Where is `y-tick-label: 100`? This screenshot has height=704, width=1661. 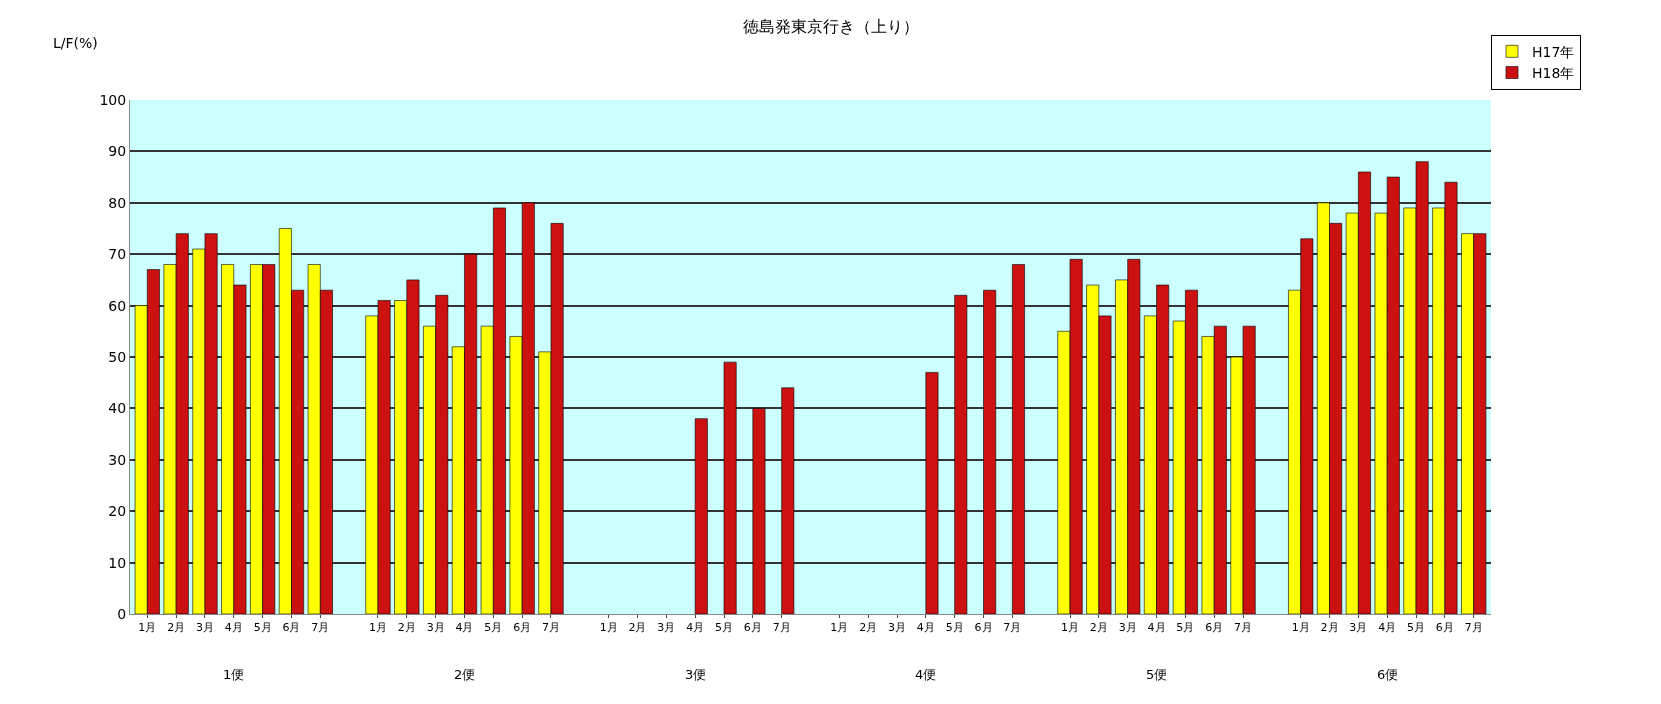 y-tick-label: 100 is located at coordinates (113, 99).